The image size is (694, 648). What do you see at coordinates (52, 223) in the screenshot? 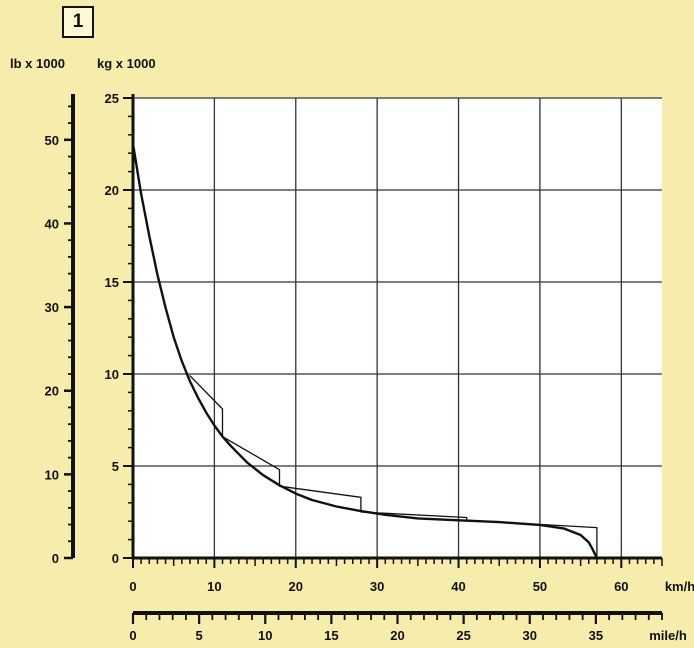
I see `y-axis-secondary-tick-label: 40` at bounding box center [52, 223].